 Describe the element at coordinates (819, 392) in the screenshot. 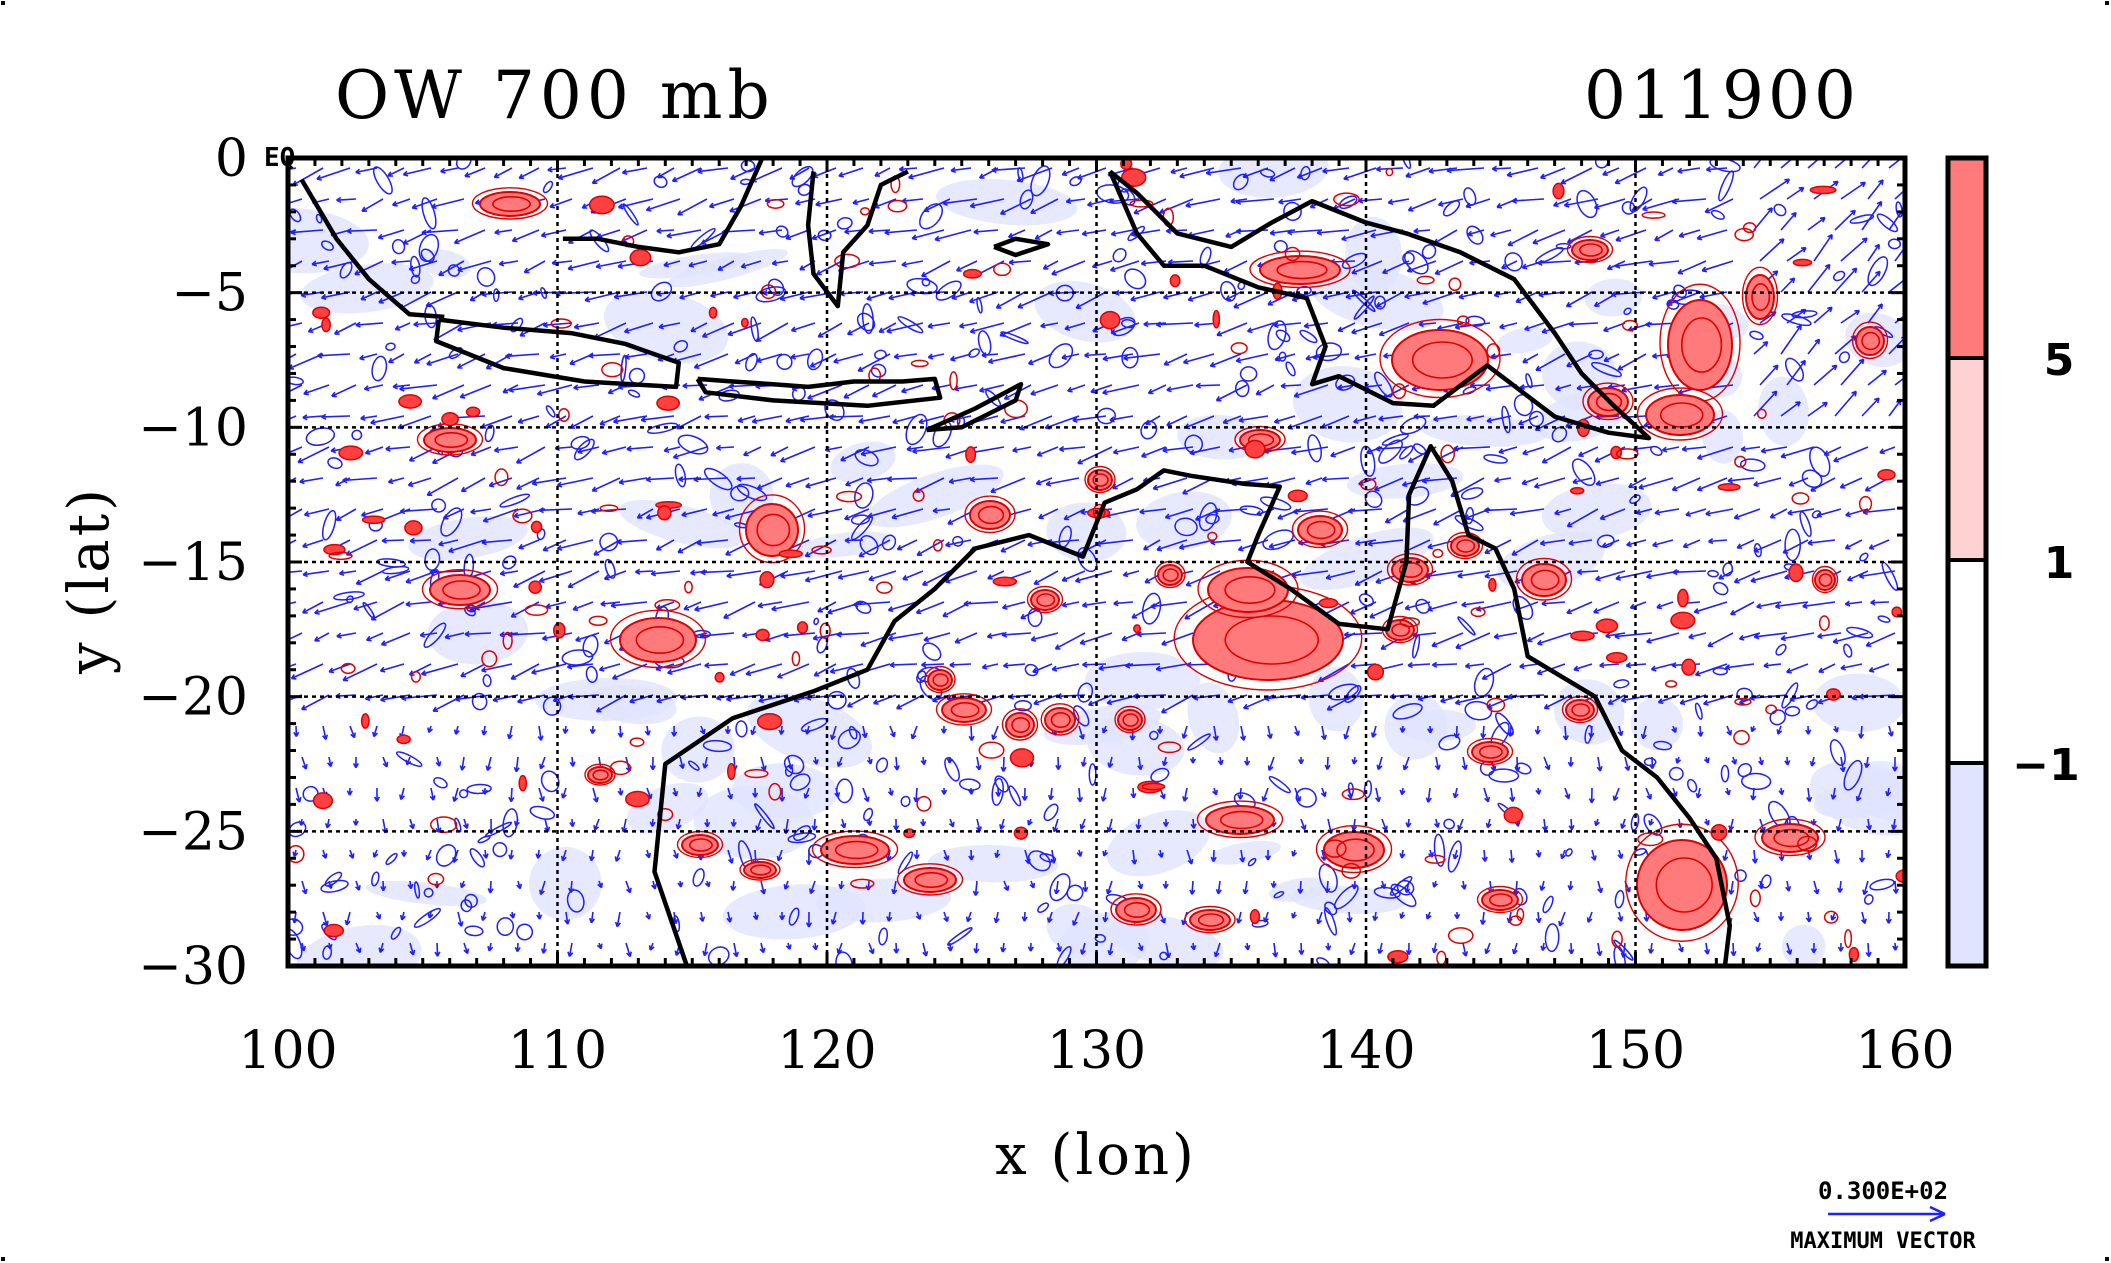

I see `coastline` at that location.